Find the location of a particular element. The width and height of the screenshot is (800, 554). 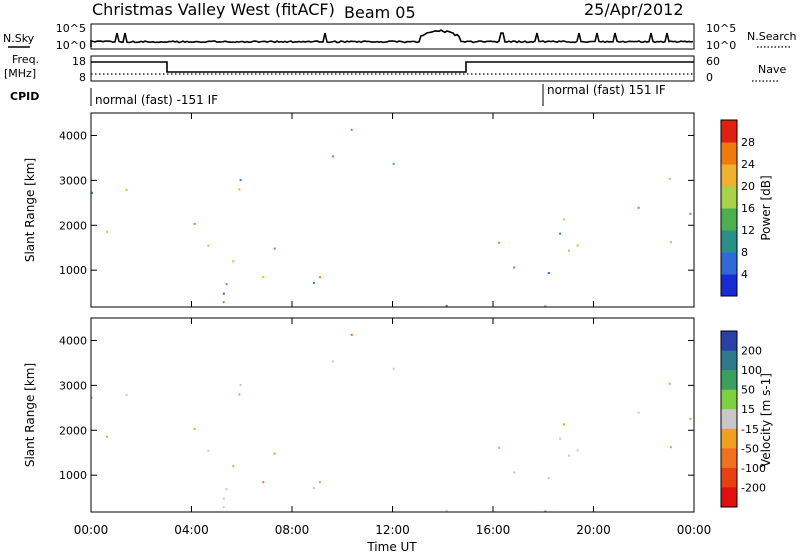

freq-top-tick: 18 is located at coordinates (79, 61).